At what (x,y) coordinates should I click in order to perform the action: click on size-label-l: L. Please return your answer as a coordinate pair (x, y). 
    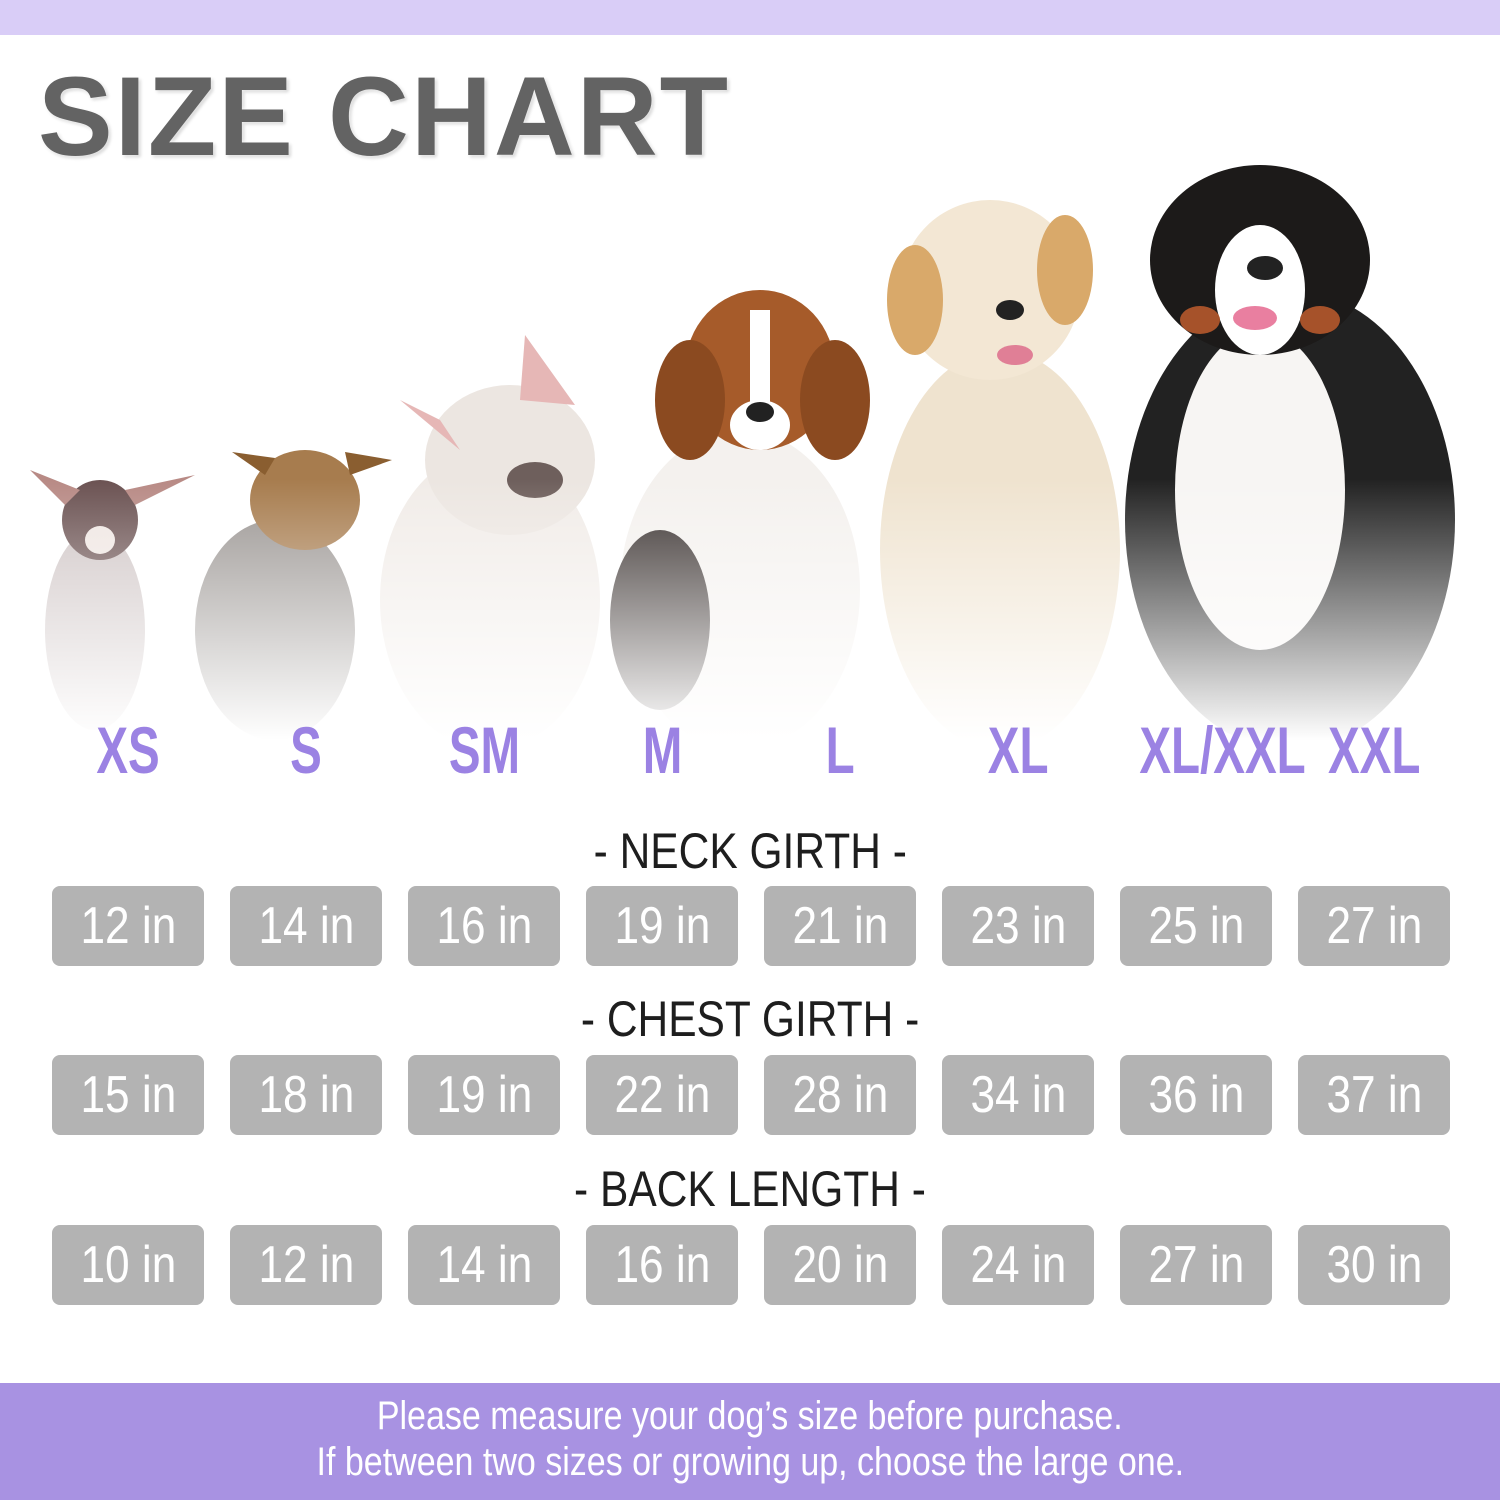
    Looking at the image, I should click on (840, 750).